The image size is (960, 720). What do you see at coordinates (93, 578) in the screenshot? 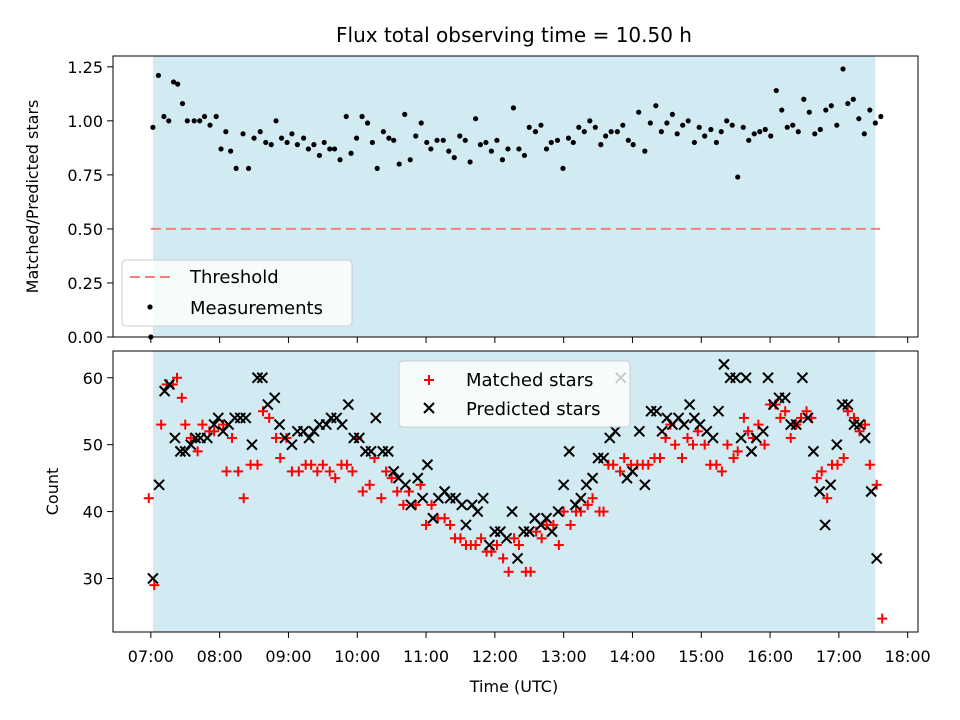
I see `bottom-y-tick-label-0: 30` at bounding box center [93, 578].